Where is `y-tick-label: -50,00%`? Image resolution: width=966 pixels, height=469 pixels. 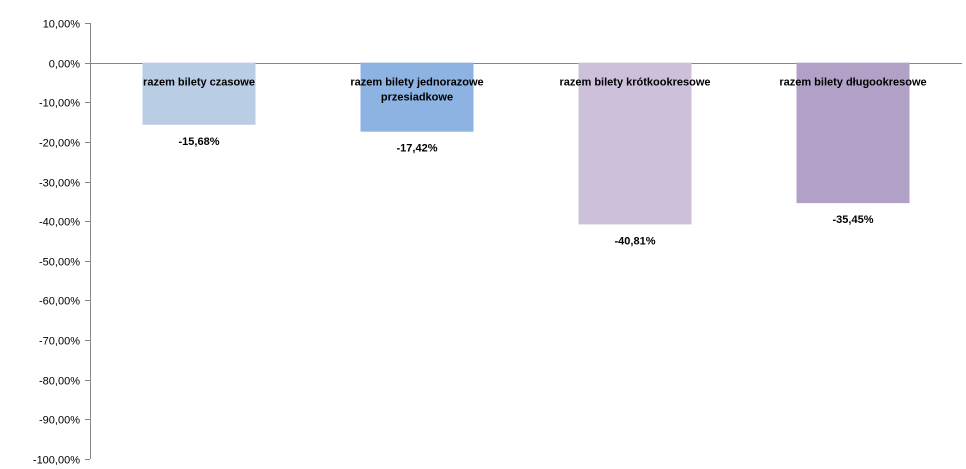
y-tick-label: -50,00% is located at coordinates (59, 263).